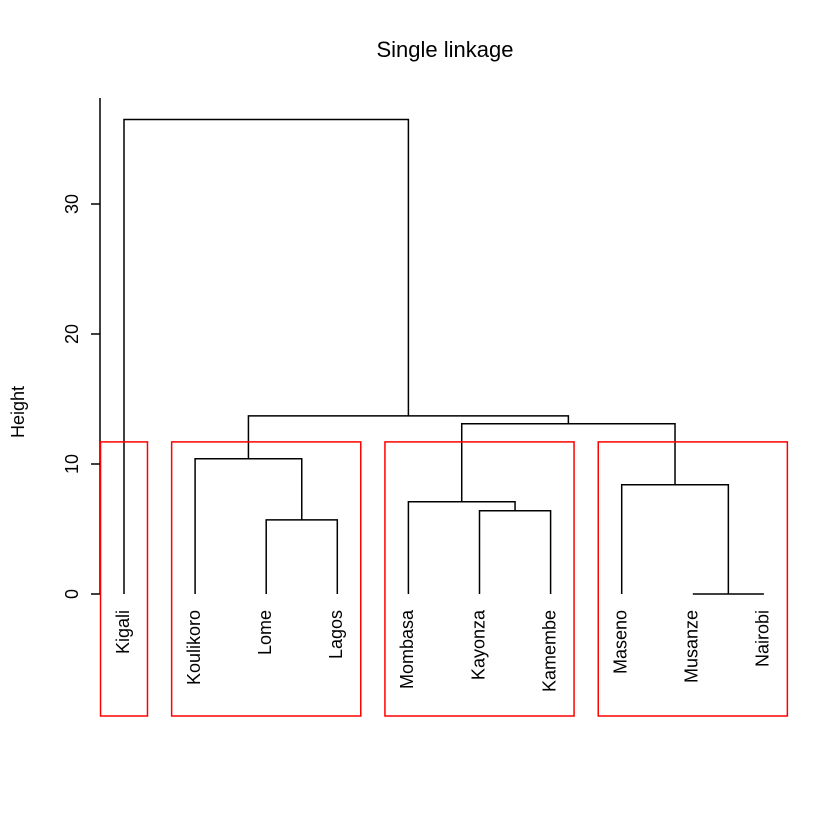 The image size is (840, 840). What do you see at coordinates (72, 464) in the screenshot?
I see `y-tick-label: 10` at bounding box center [72, 464].